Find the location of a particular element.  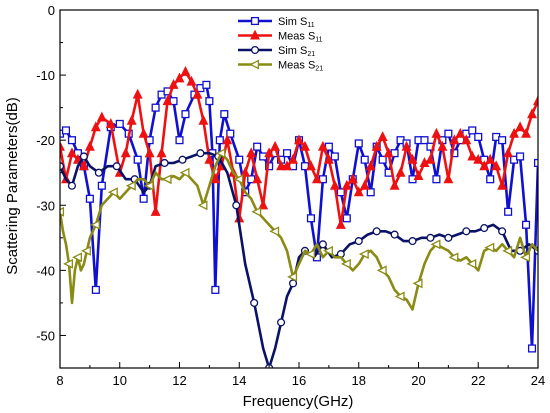

x-tick-label: 20 is located at coordinates (418, 380).